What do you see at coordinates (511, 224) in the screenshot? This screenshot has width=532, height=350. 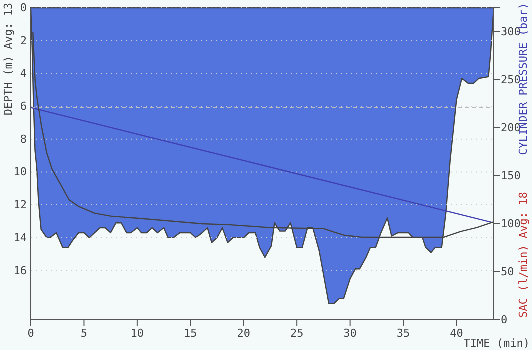 I see `y2-tick-label: 100` at bounding box center [511, 224].